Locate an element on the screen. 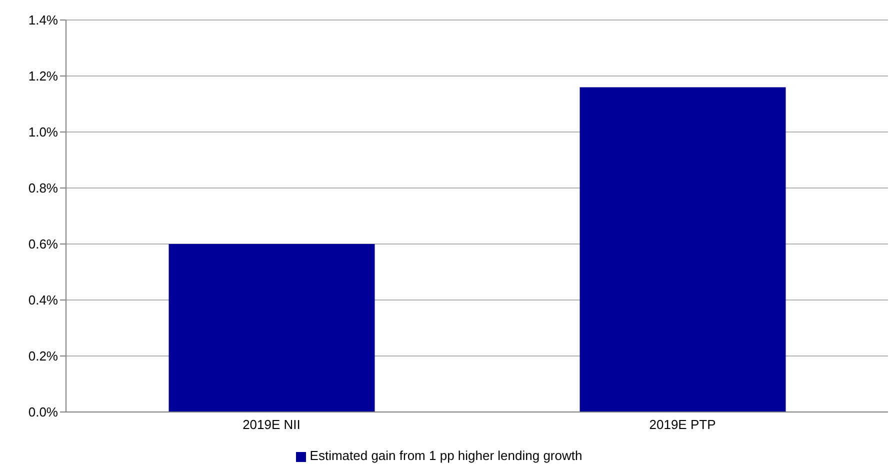 The image size is (890, 471). x-tick-label: 2019E PTP is located at coordinates (682, 424).